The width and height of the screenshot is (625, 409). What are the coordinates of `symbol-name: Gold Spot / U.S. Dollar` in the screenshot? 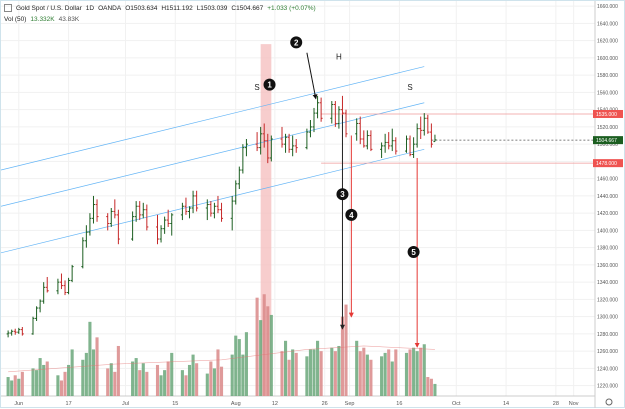 It's located at (49, 8).